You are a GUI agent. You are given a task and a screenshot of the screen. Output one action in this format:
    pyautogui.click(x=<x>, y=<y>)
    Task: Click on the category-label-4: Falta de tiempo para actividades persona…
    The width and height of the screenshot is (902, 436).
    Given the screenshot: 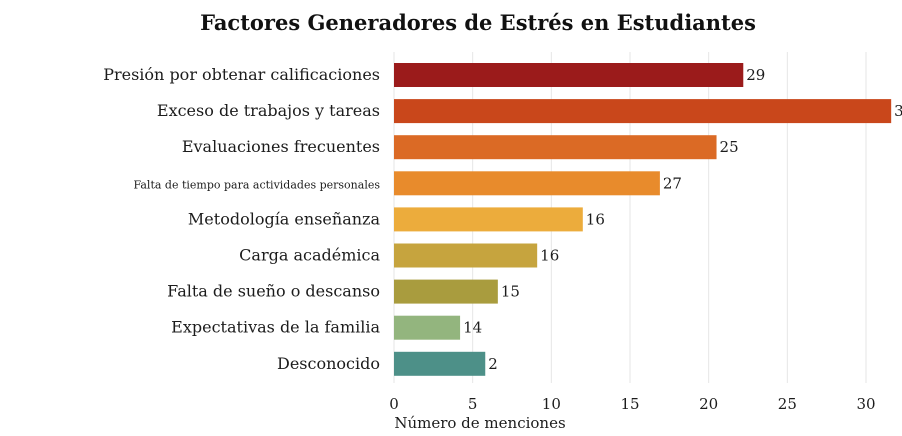 What is the action you would take?
    pyautogui.click(x=256, y=184)
    